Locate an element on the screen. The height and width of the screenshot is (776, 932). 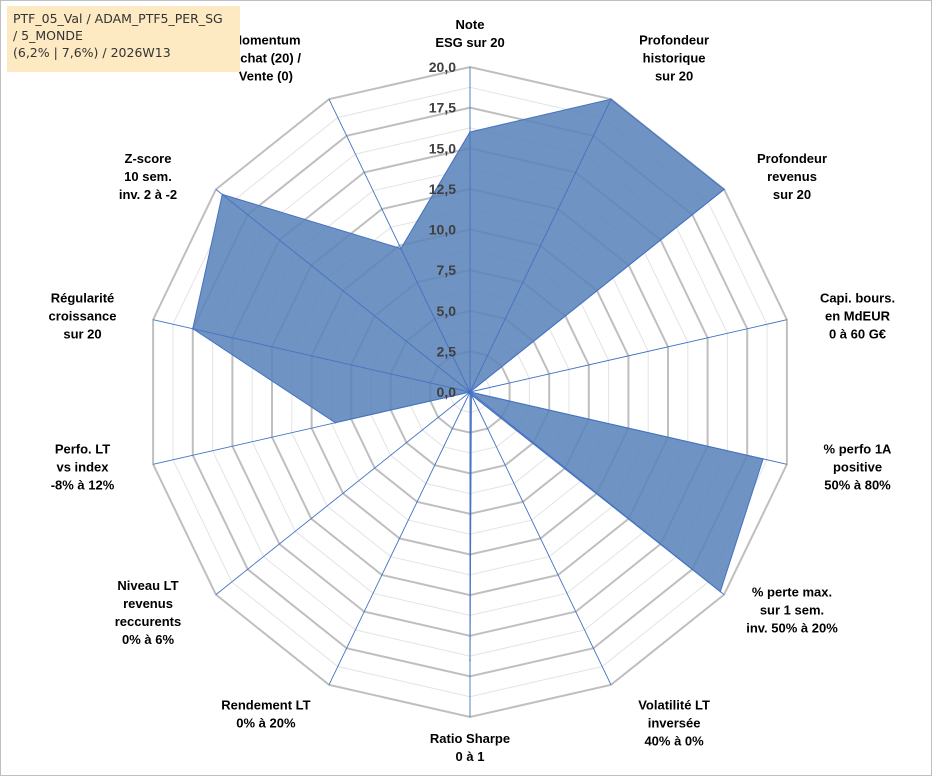
tick-label: 10,0 is located at coordinates (442, 230).